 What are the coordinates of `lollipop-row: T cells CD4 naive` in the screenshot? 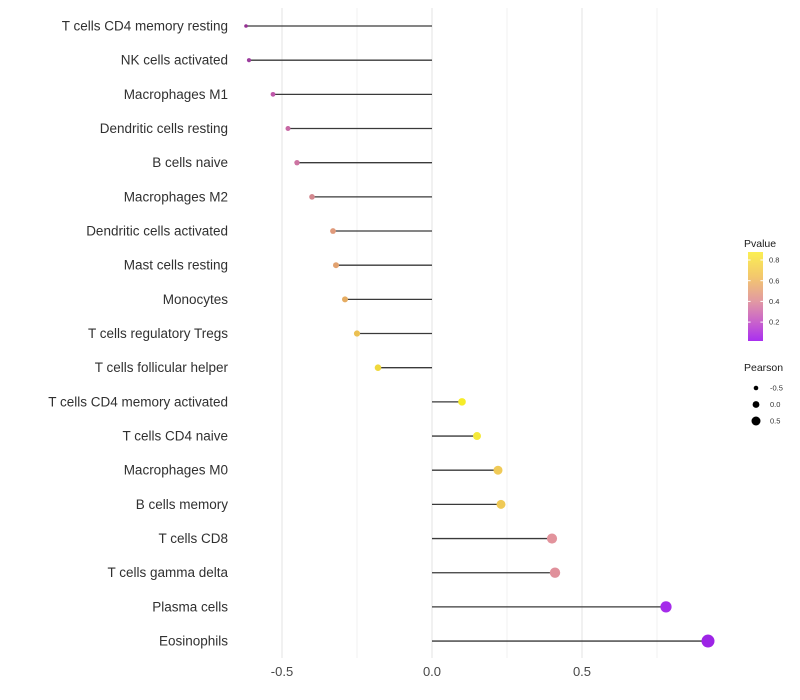 It's located at (301, 436).